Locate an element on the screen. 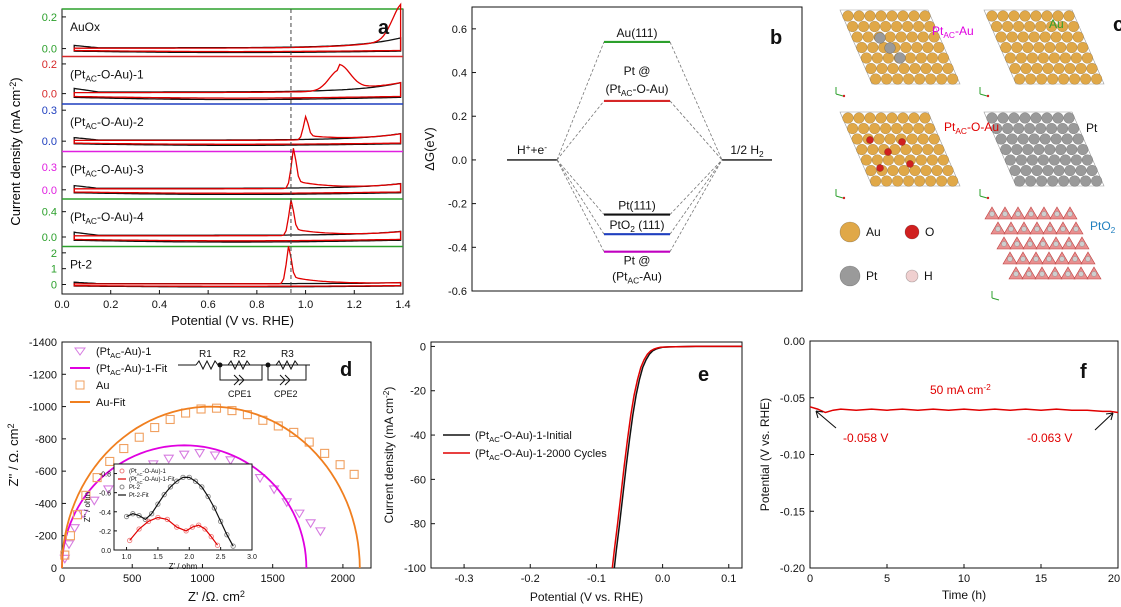 The height and width of the screenshot is (607, 1121). circuit-wire is located at coordinates (241, 373).